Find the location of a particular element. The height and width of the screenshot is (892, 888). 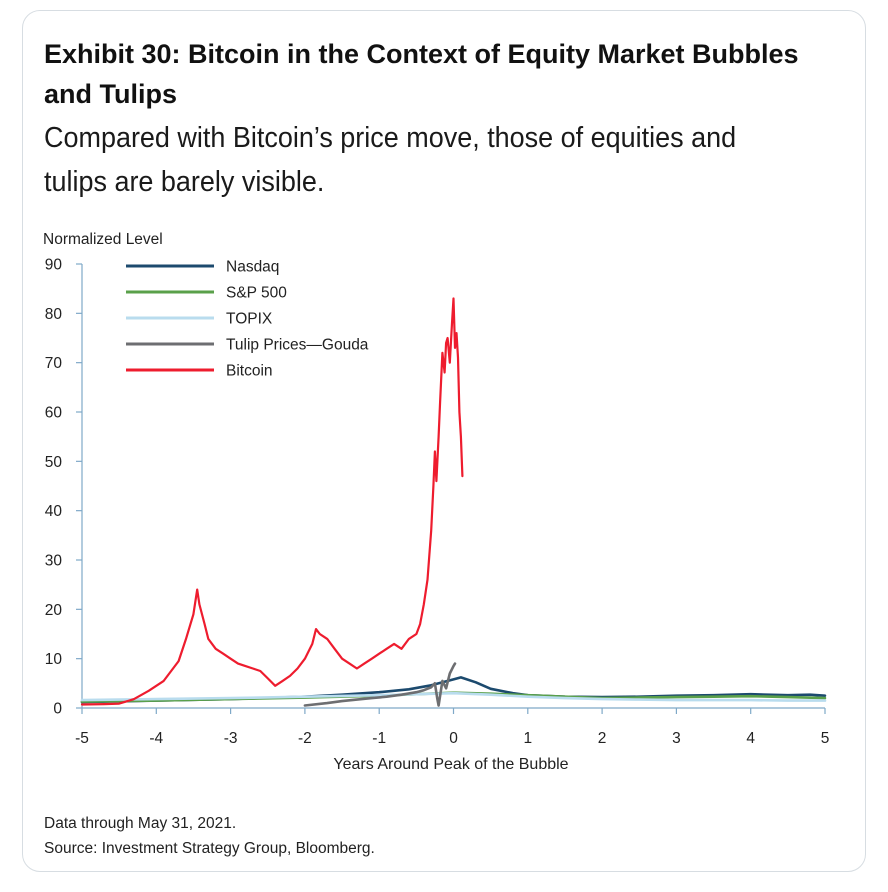

x-tick-label: 3 is located at coordinates (676, 738).